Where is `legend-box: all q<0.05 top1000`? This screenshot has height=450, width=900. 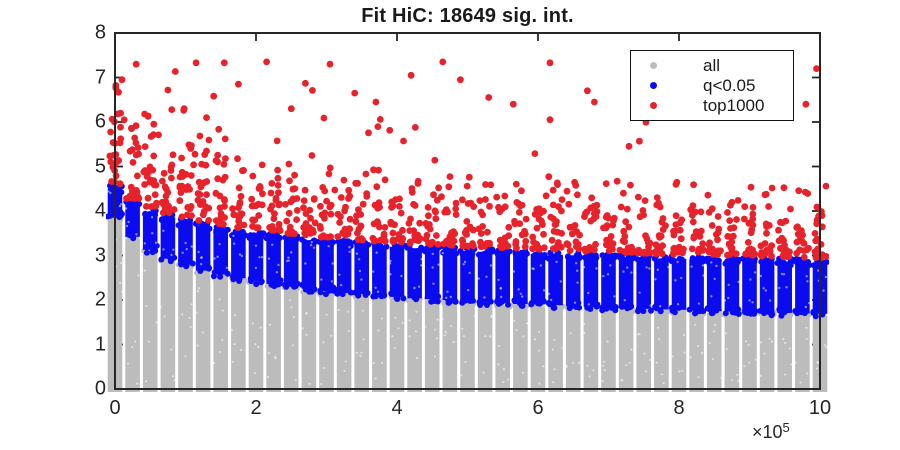
legend-box: all q<0.05 top1000 is located at coordinates (712, 85).